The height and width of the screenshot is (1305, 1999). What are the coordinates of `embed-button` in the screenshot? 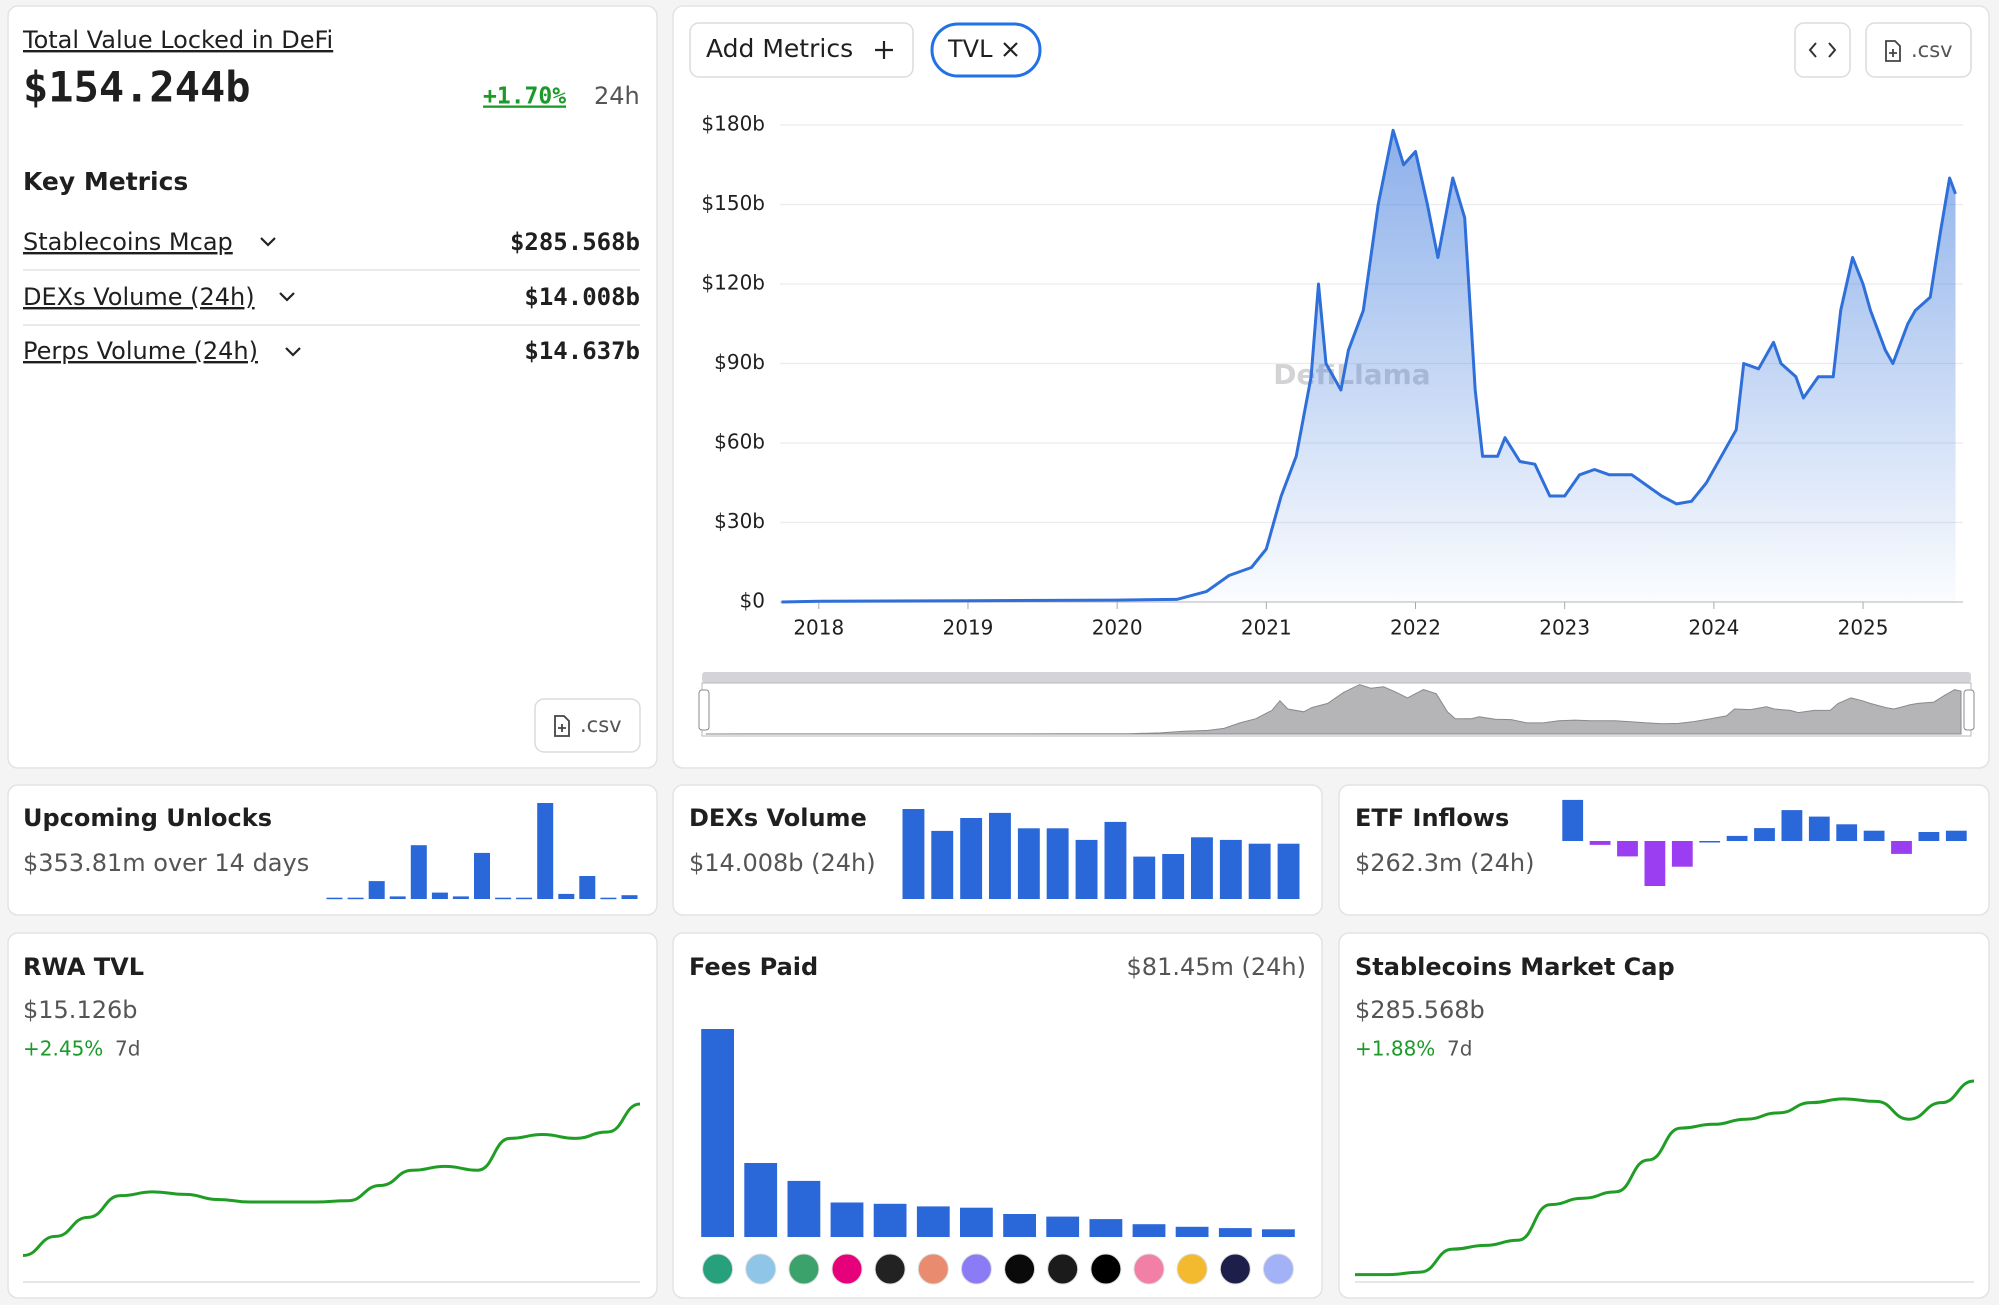 It's located at (1822, 50).